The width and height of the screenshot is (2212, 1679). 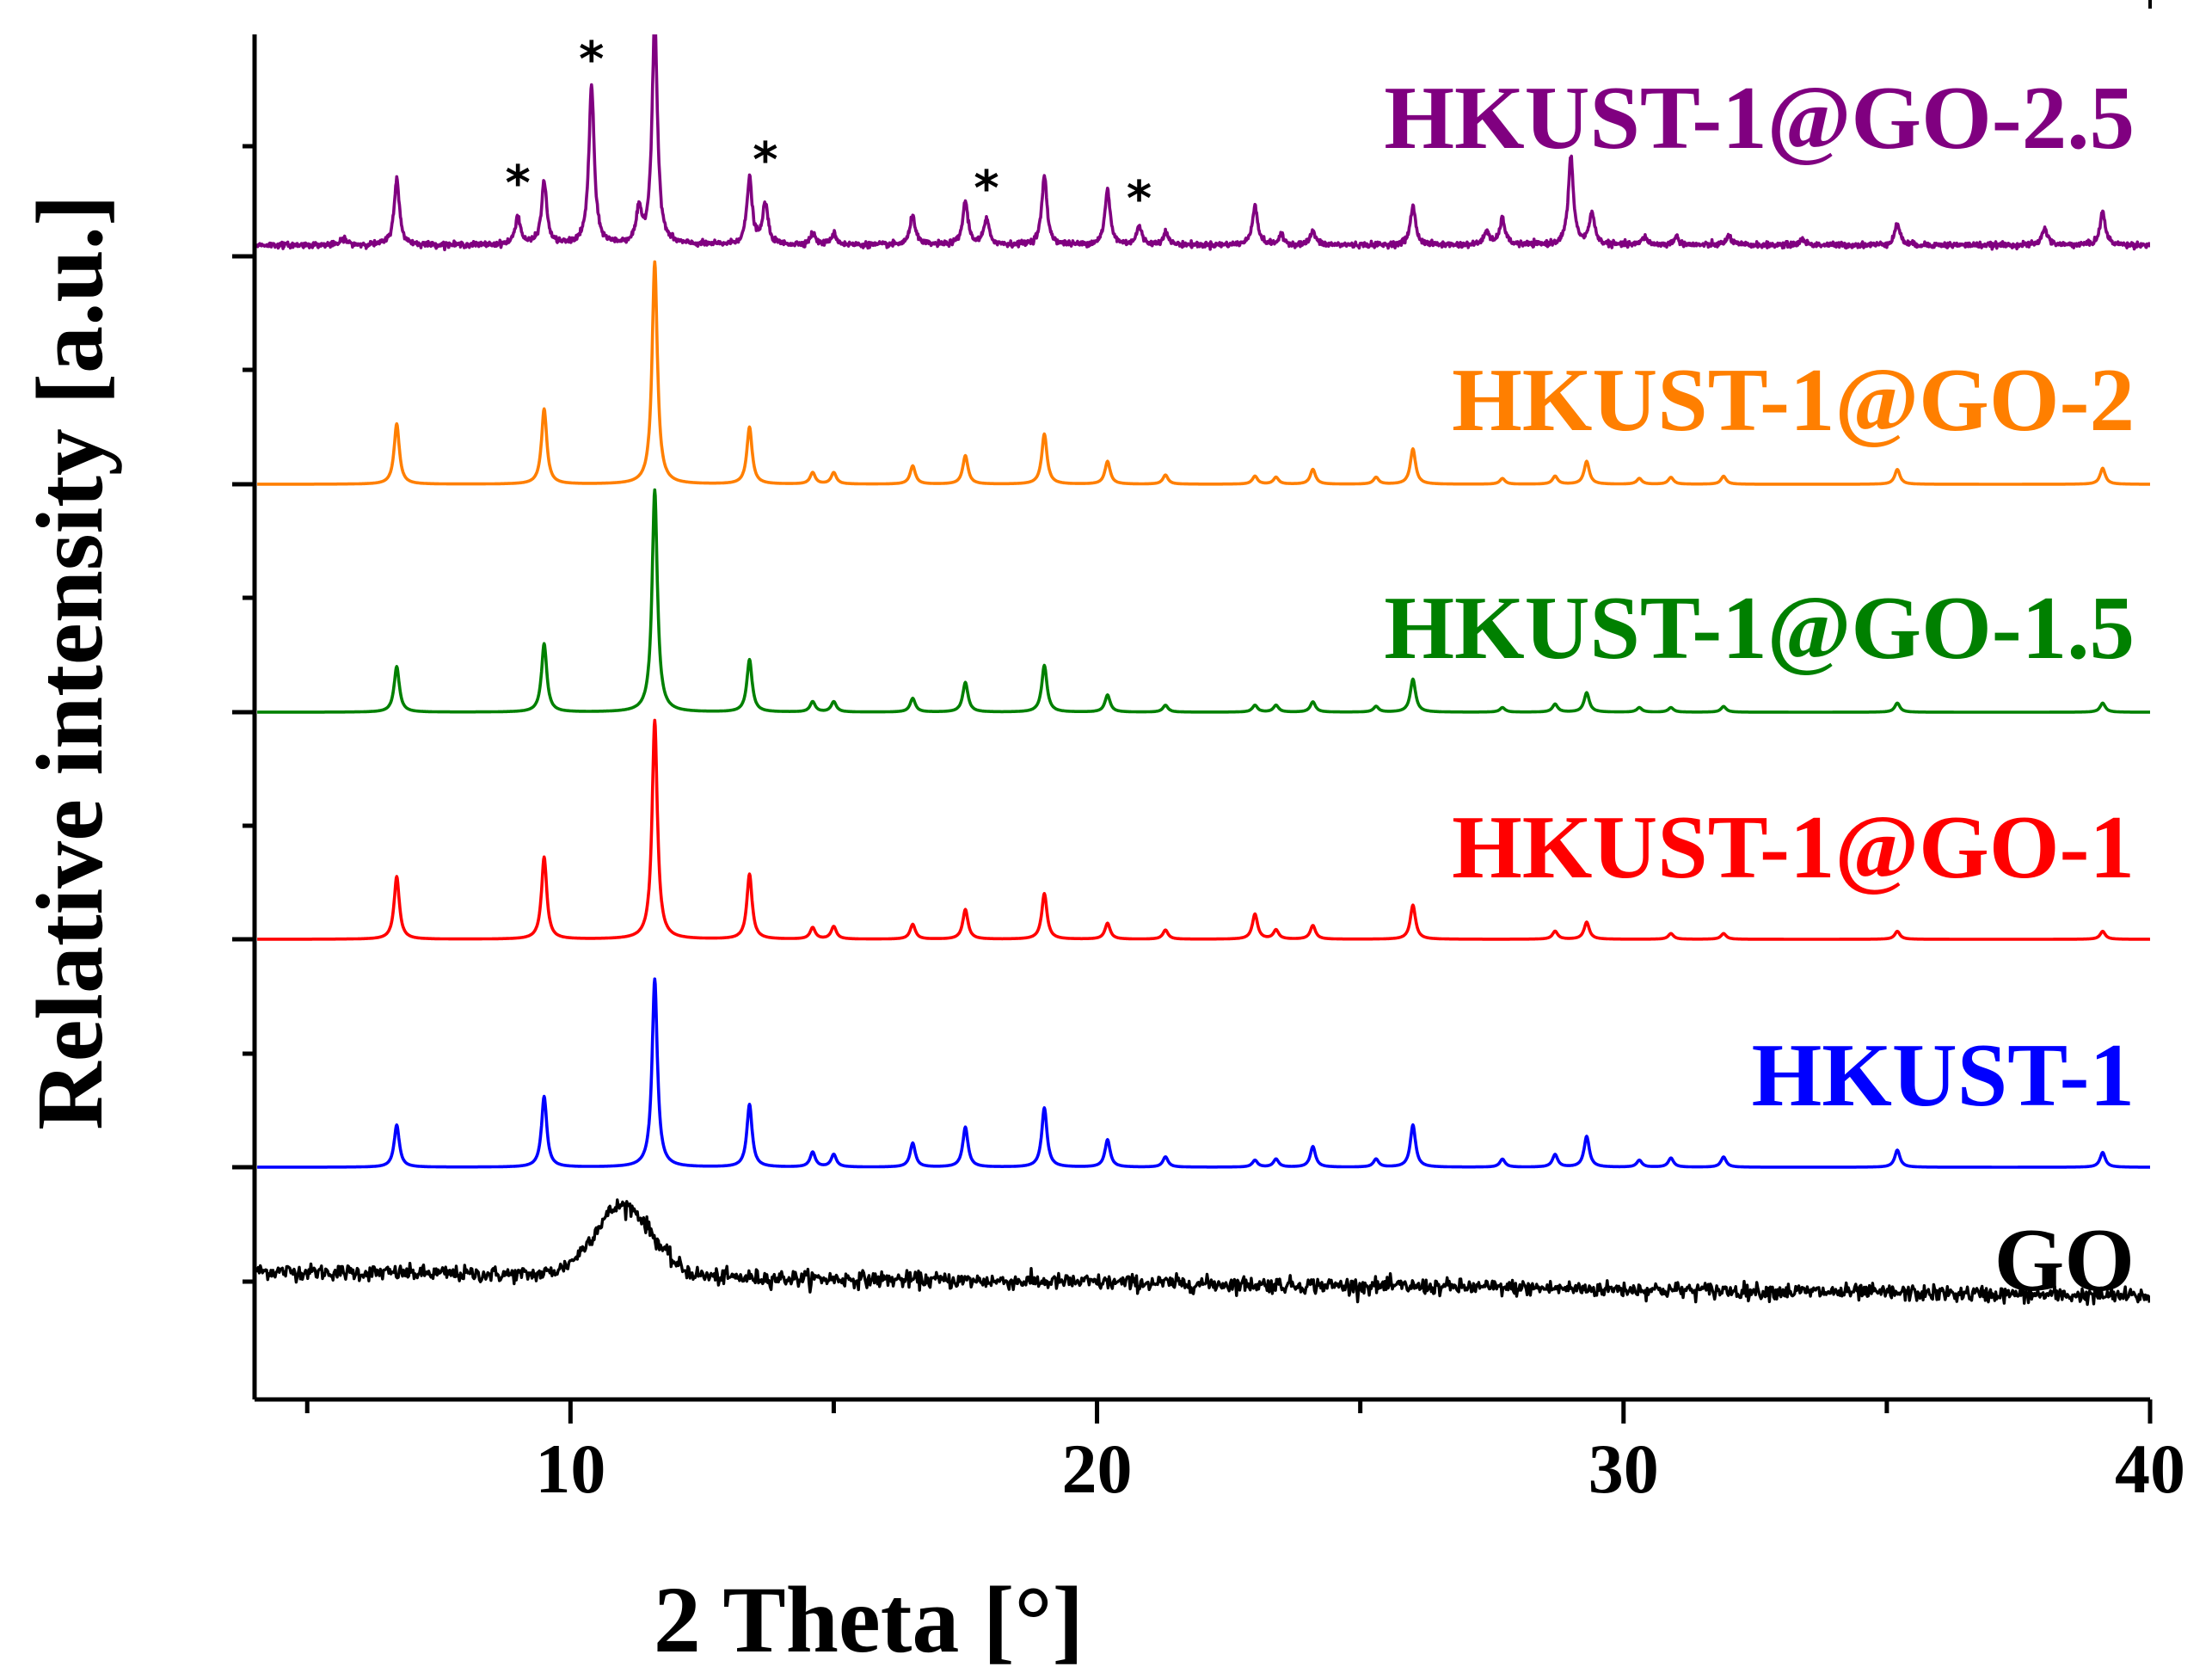 What do you see at coordinates (1943, 1075) in the screenshot?
I see `series-label-hkust-1: HKUST-1` at bounding box center [1943, 1075].